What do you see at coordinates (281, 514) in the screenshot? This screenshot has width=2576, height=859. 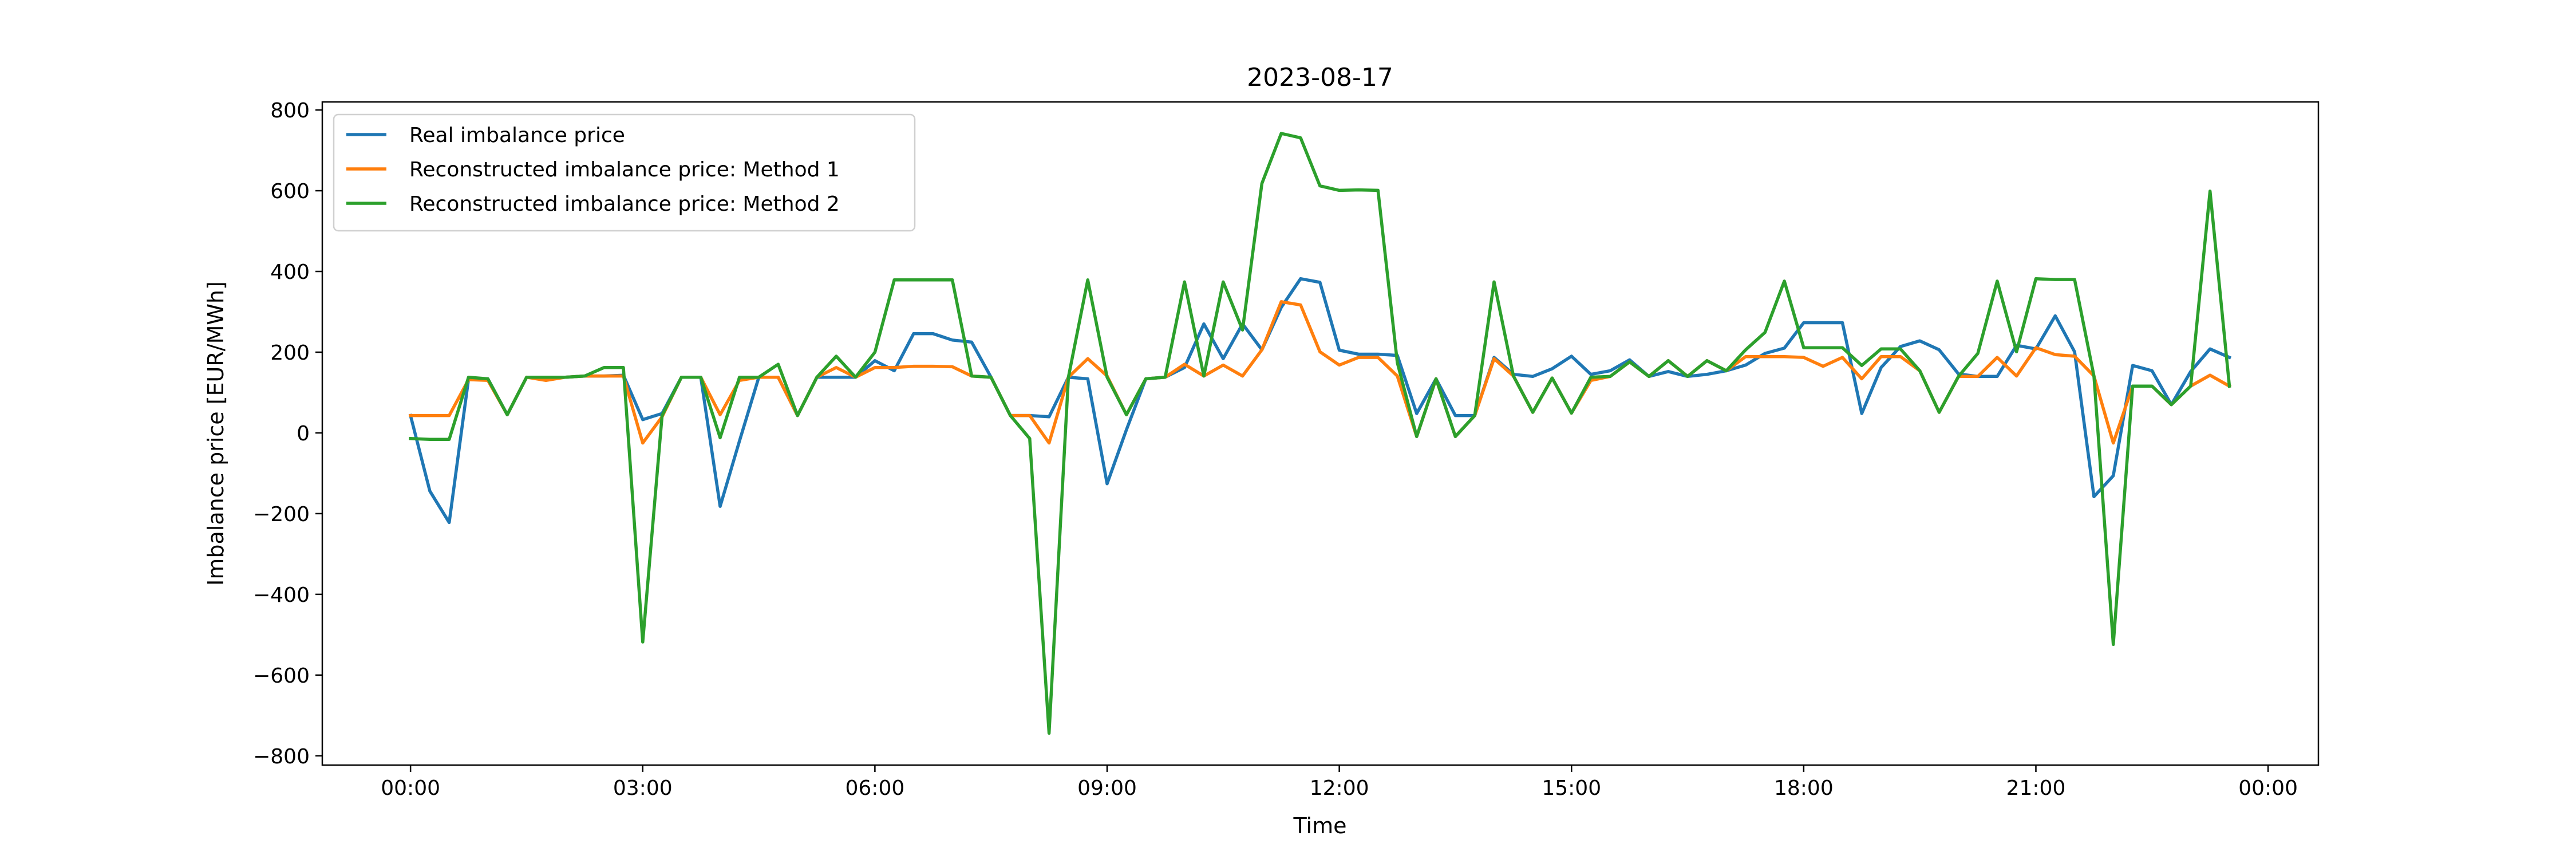 I see `y-tick-label: −200` at bounding box center [281, 514].